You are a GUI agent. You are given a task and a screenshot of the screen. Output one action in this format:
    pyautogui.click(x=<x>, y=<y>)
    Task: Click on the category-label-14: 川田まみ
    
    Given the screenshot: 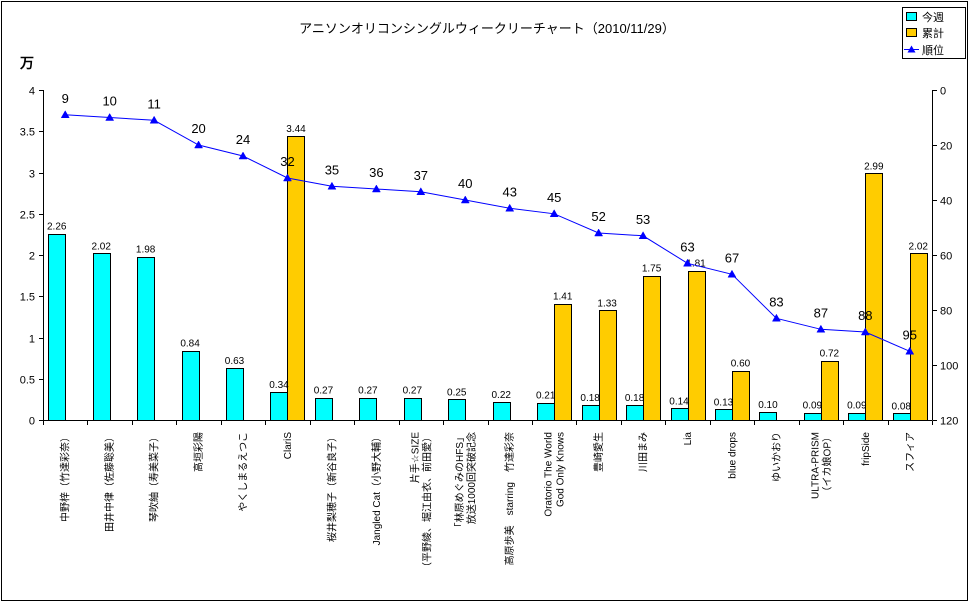 What is the action you would take?
    pyautogui.click(x=644, y=452)
    